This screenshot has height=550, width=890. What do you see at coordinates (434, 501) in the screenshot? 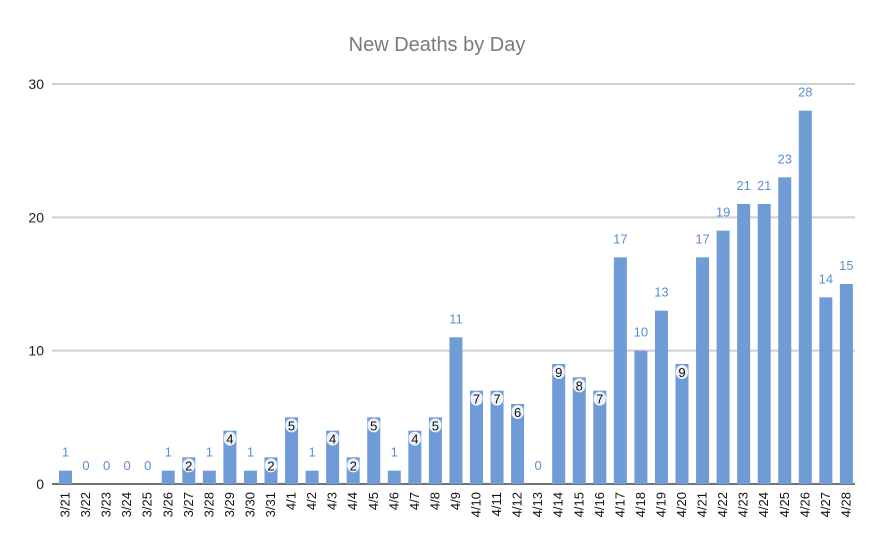
I see `x-tick-label: 4/8` at bounding box center [434, 501].